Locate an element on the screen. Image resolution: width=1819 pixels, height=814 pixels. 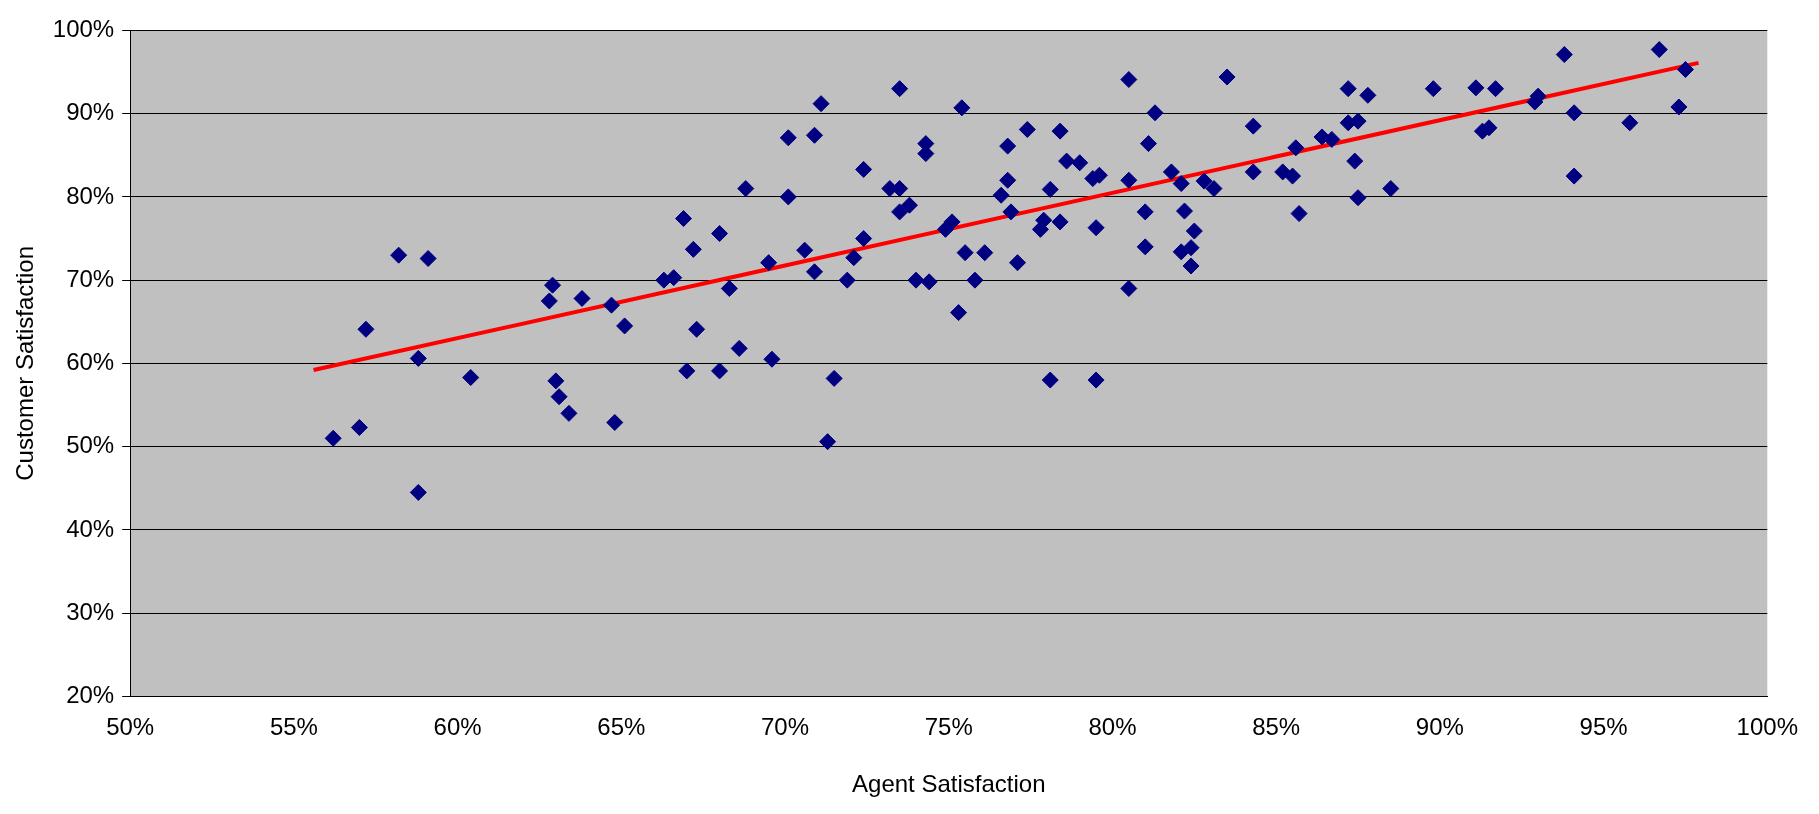
y-tick-label: 90% is located at coordinates (90, 112).